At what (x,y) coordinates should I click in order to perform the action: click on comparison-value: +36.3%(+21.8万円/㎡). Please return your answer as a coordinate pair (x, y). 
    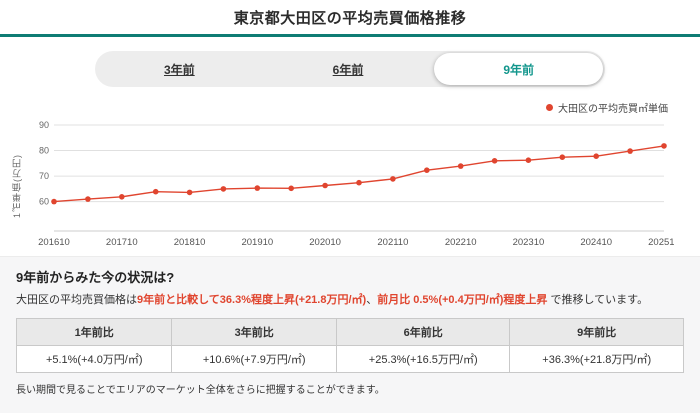
    Looking at the image, I should click on (596, 358).